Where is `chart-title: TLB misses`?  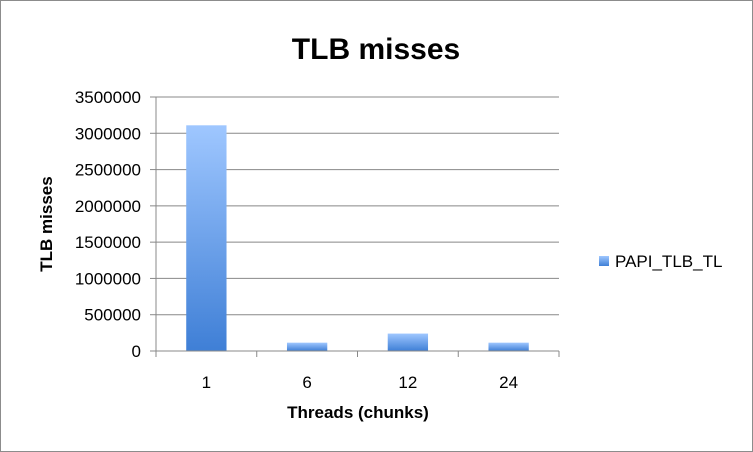
chart-title: TLB misses is located at coordinates (376, 49).